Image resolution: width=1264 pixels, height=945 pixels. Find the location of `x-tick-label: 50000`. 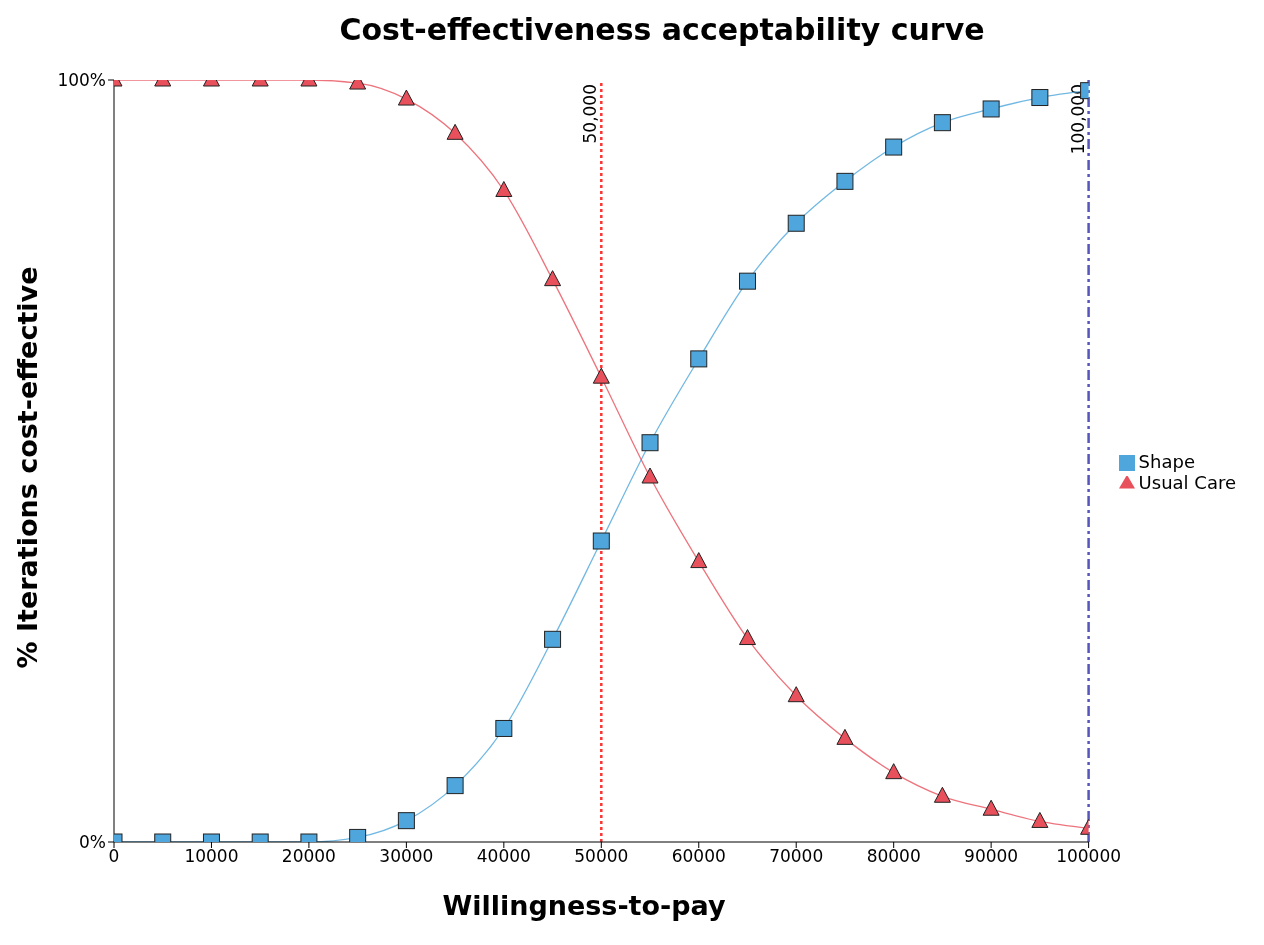

x-tick-label: 50000 is located at coordinates (601, 856).